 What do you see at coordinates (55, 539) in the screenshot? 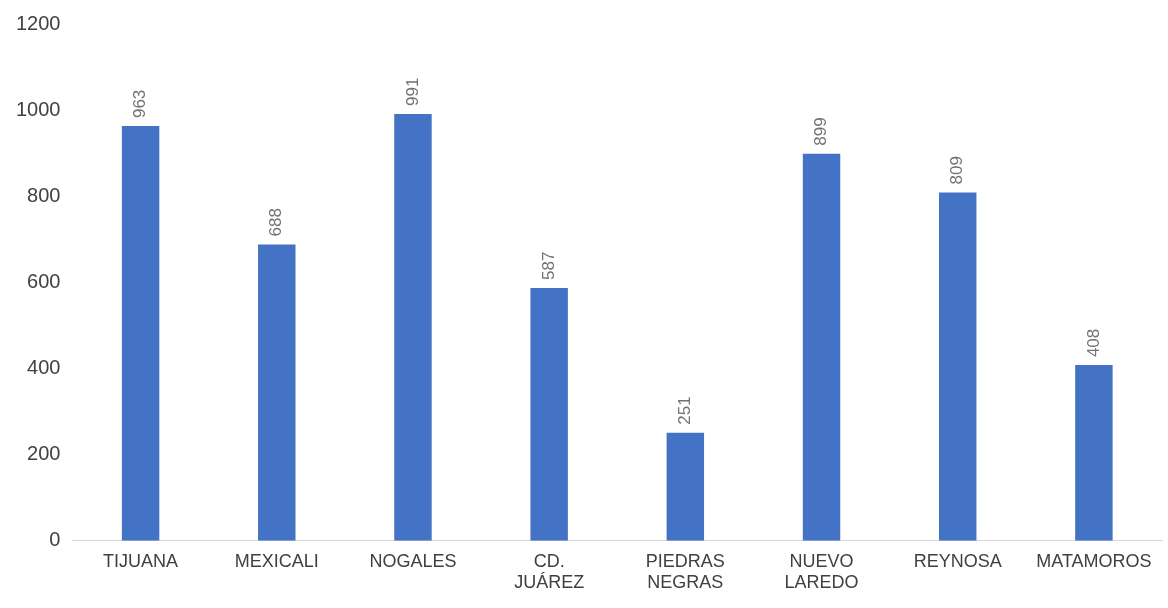
I see `y-tick-label: 0` at bounding box center [55, 539].